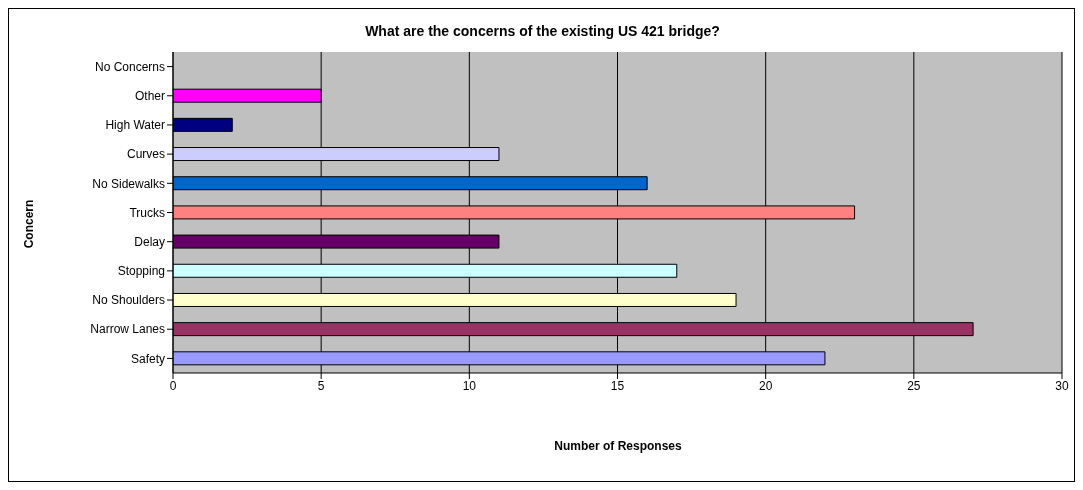  Describe the element at coordinates (617, 385) in the screenshot. I see `x-tick-label: 15` at that location.